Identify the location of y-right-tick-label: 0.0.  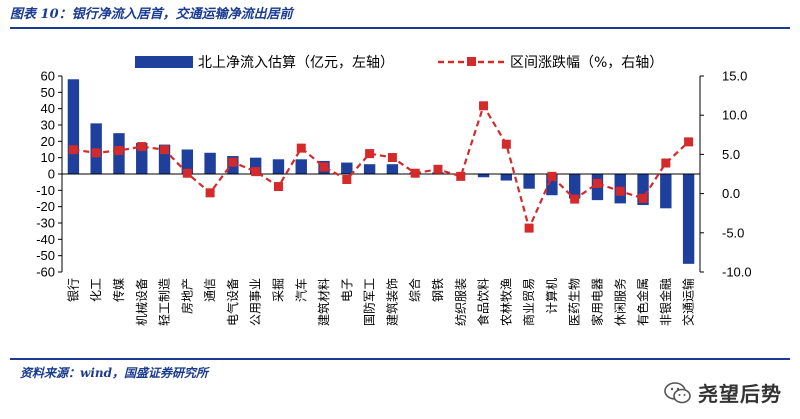
(731, 193).